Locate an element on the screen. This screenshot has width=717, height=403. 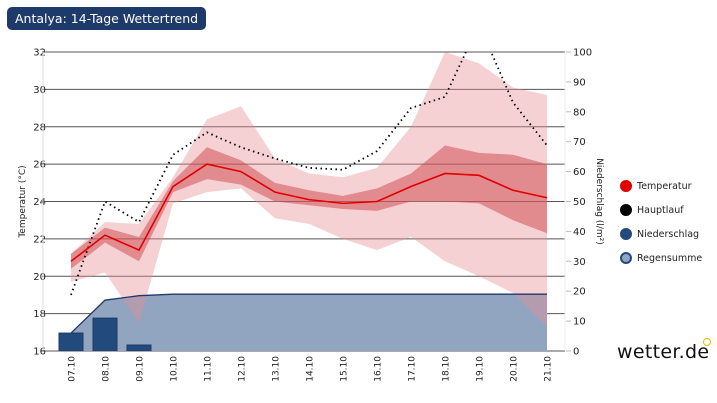
regensumme-area is located at coordinates (309, 322).